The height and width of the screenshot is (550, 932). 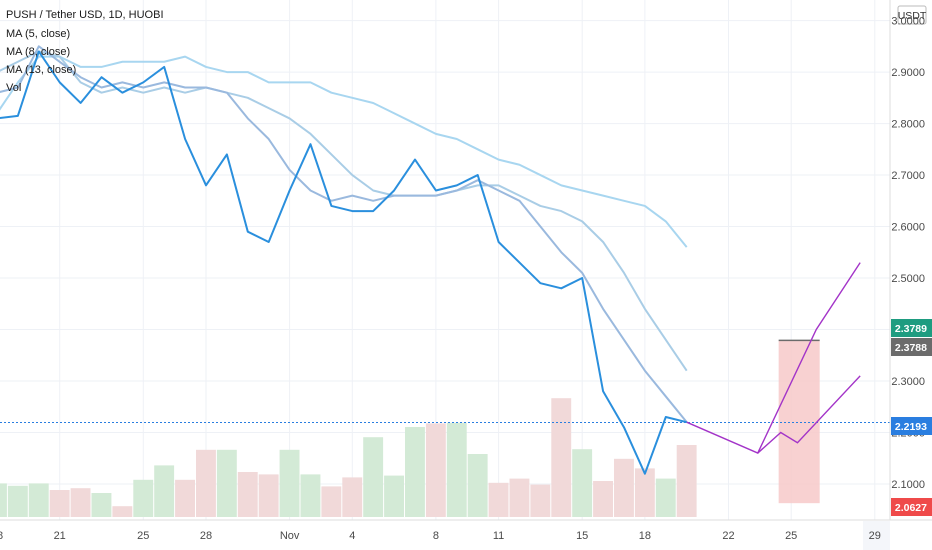 I want to click on date-tick-label: 4, so click(x=352, y=536).